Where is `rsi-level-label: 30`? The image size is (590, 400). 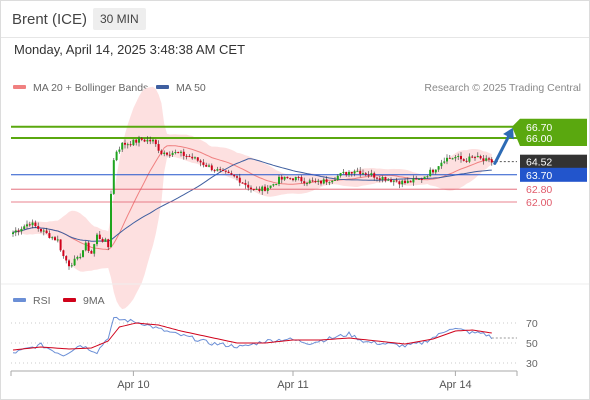
rsi-level-label: 30 is located at coordinates (532, 364).